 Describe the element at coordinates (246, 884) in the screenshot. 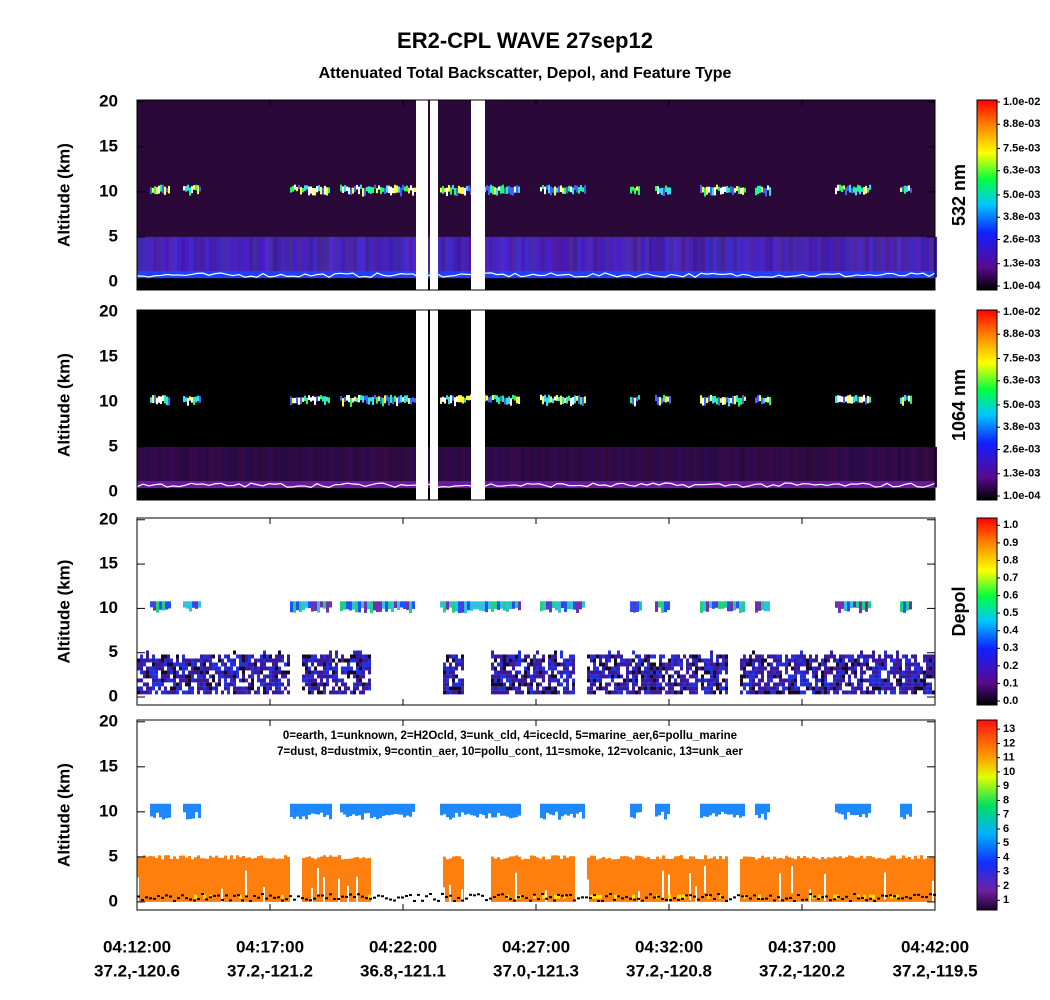

I see `gap-streak` at that location.